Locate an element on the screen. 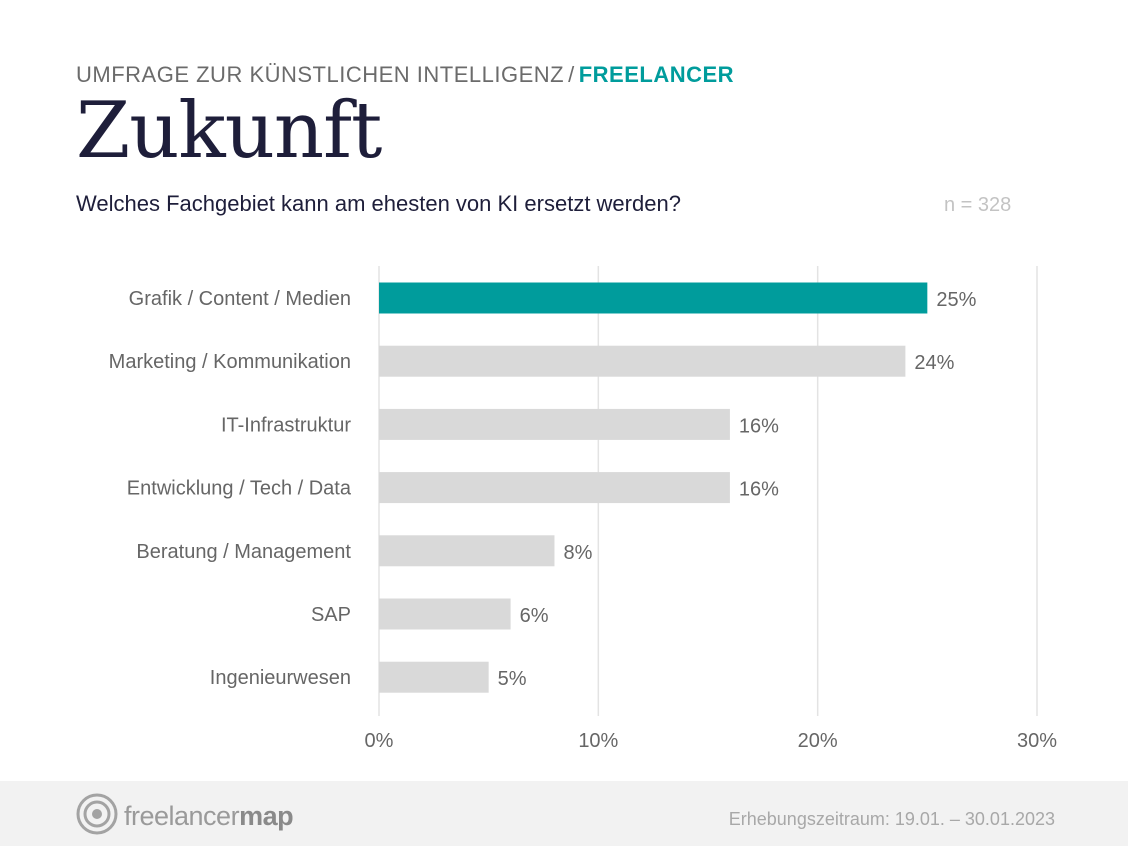 Image resolution: width=1128 pixels, height=846 pixels. survey-period: Erhebungszeitraum: 19.01. – 30.01.2023 is located at coordinates (891, 819).